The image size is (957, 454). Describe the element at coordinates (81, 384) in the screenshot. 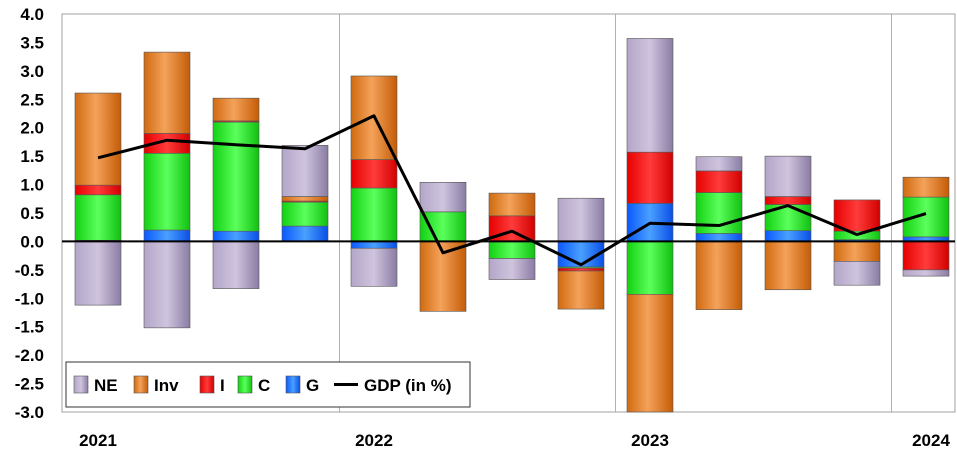

I see `legend-swatch-ne` at that location.